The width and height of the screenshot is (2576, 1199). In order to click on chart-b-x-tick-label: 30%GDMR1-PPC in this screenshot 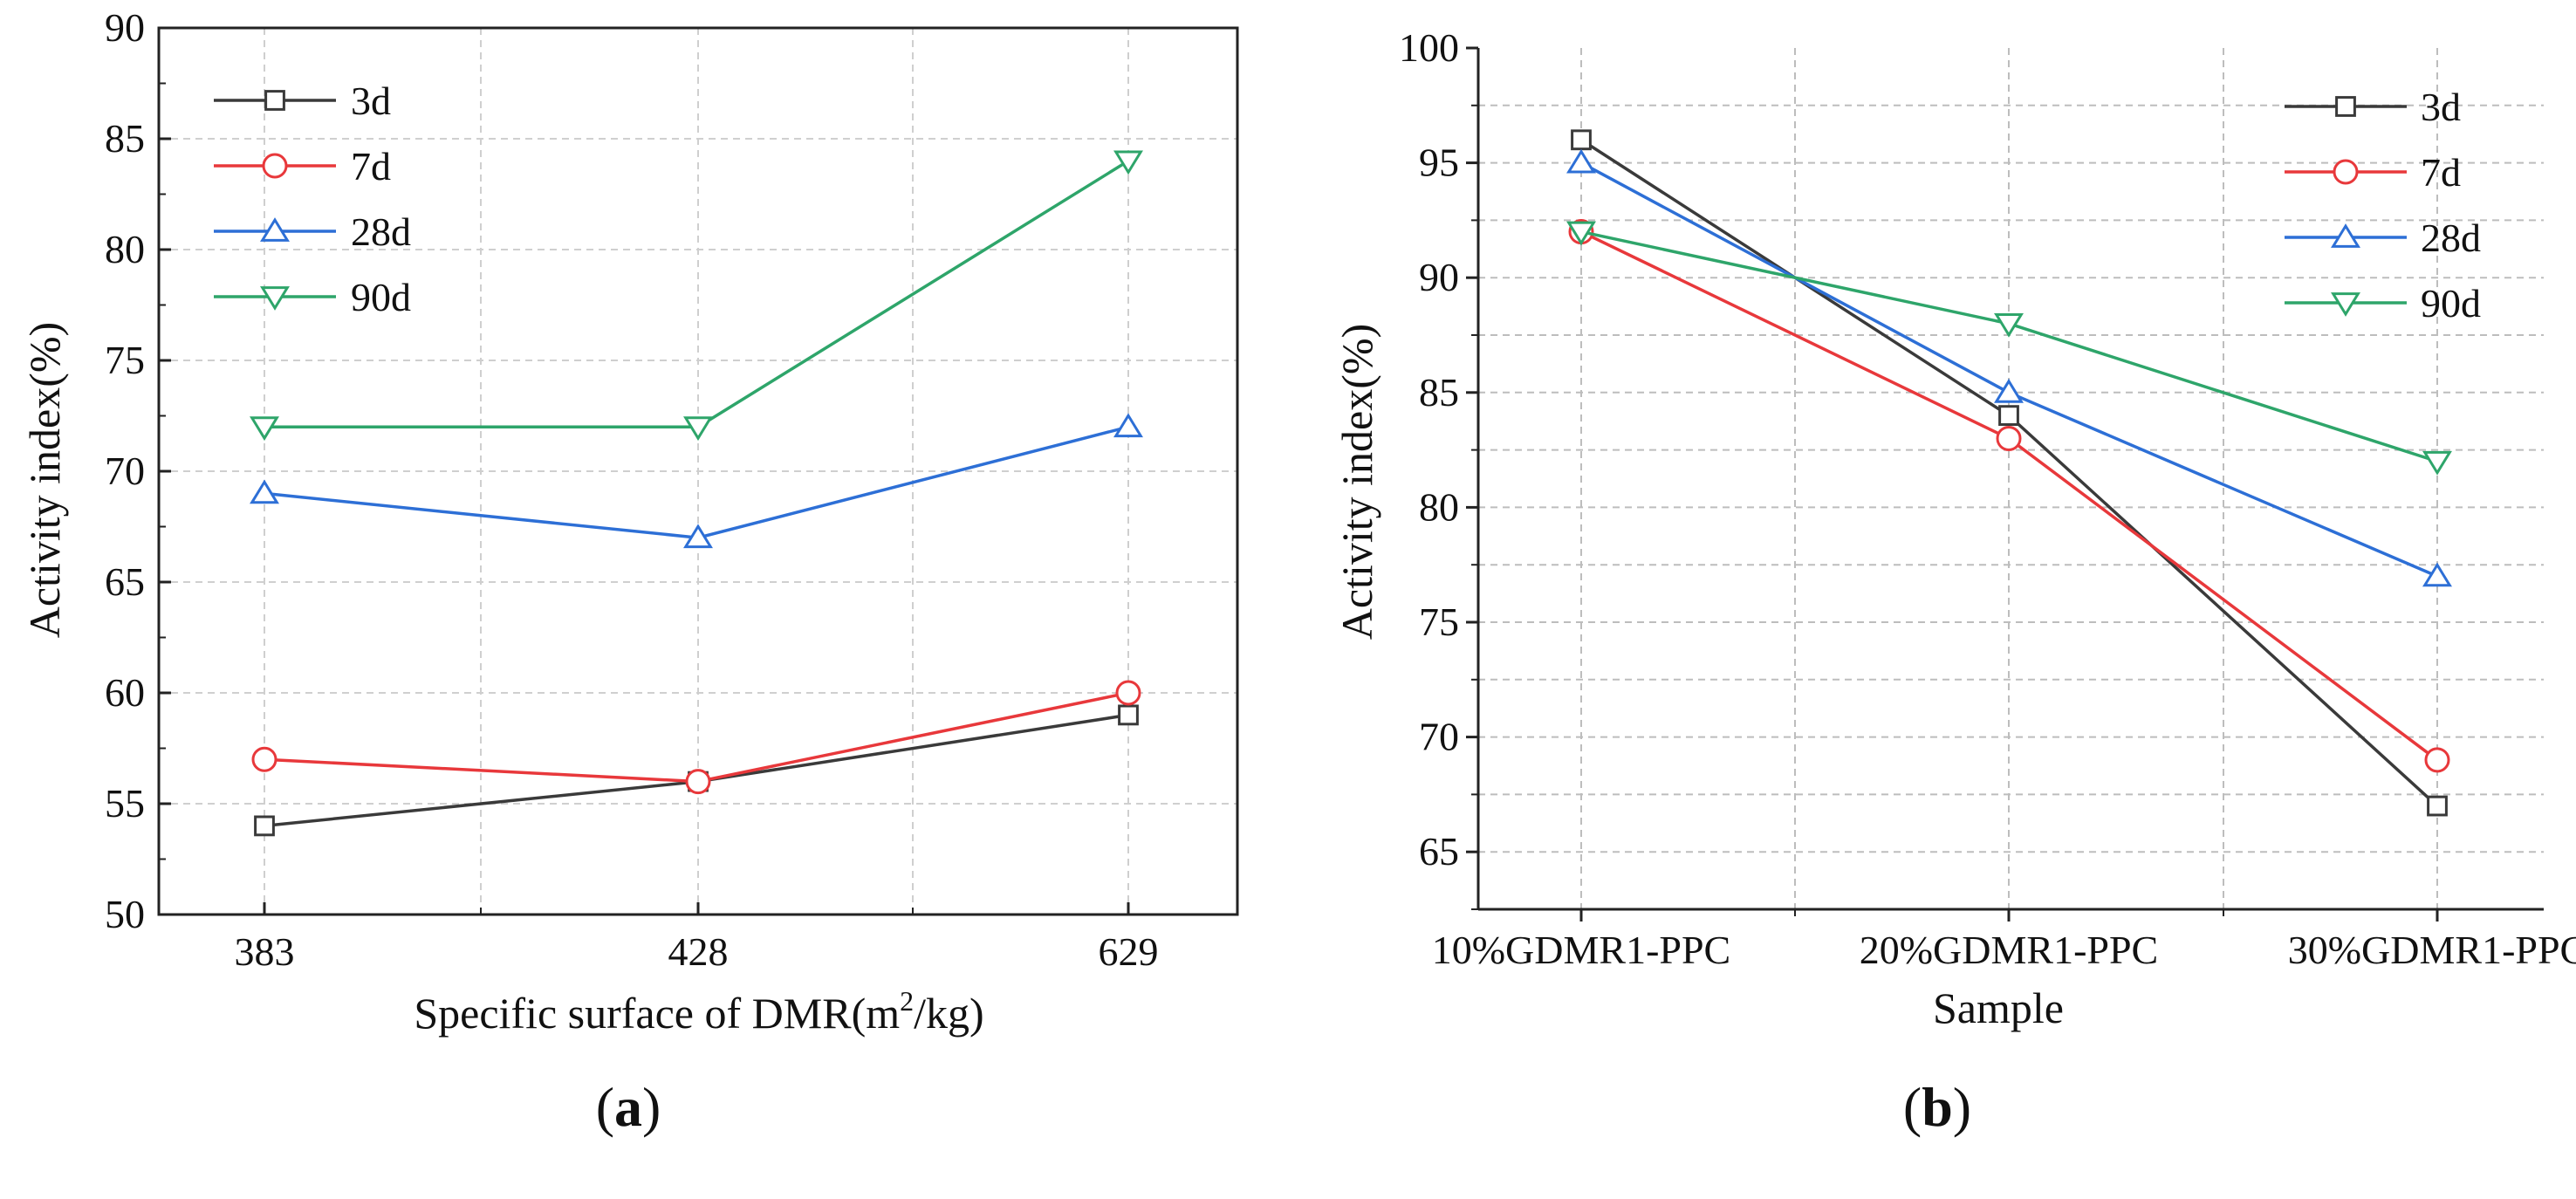, I will do `click(2432, 950)`.